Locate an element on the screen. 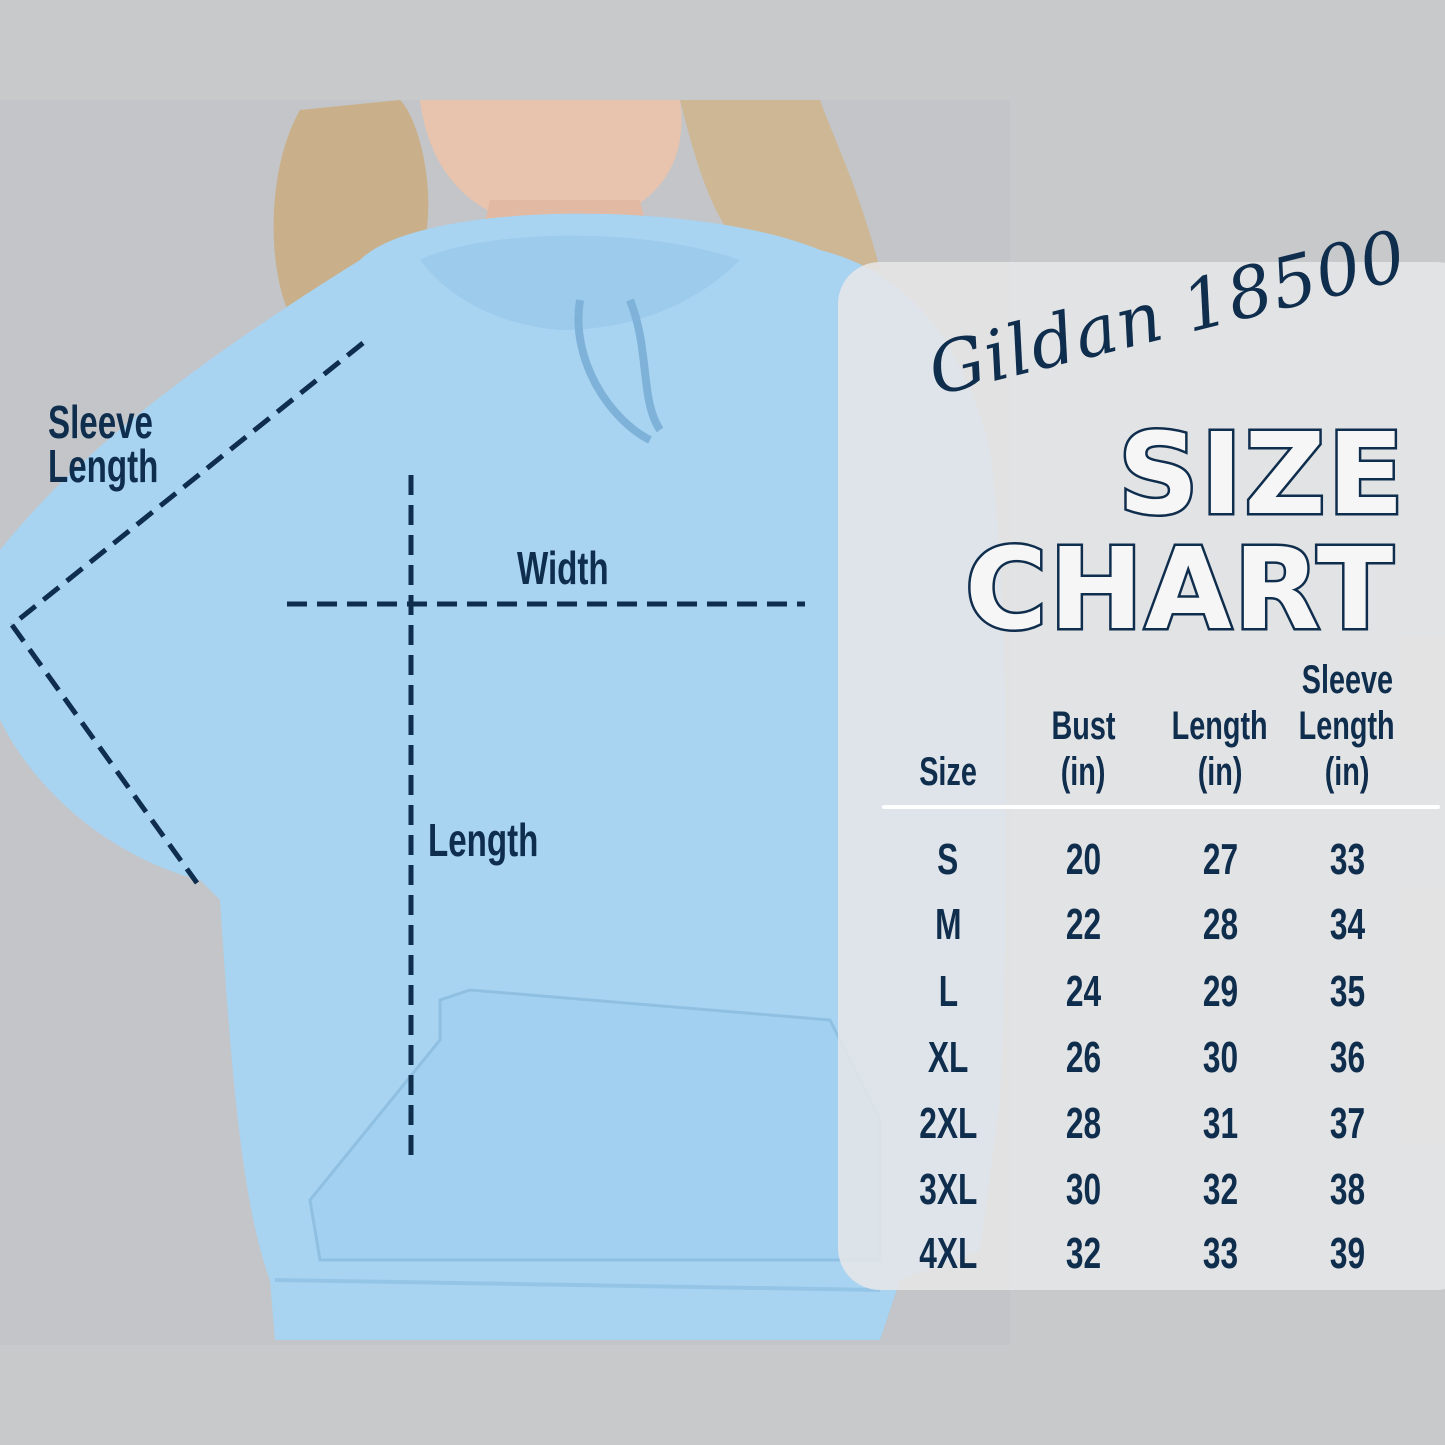 The width and height of the screenshot is (1445, 1445). table-cell-value: S is located at coordinates (948, 859).